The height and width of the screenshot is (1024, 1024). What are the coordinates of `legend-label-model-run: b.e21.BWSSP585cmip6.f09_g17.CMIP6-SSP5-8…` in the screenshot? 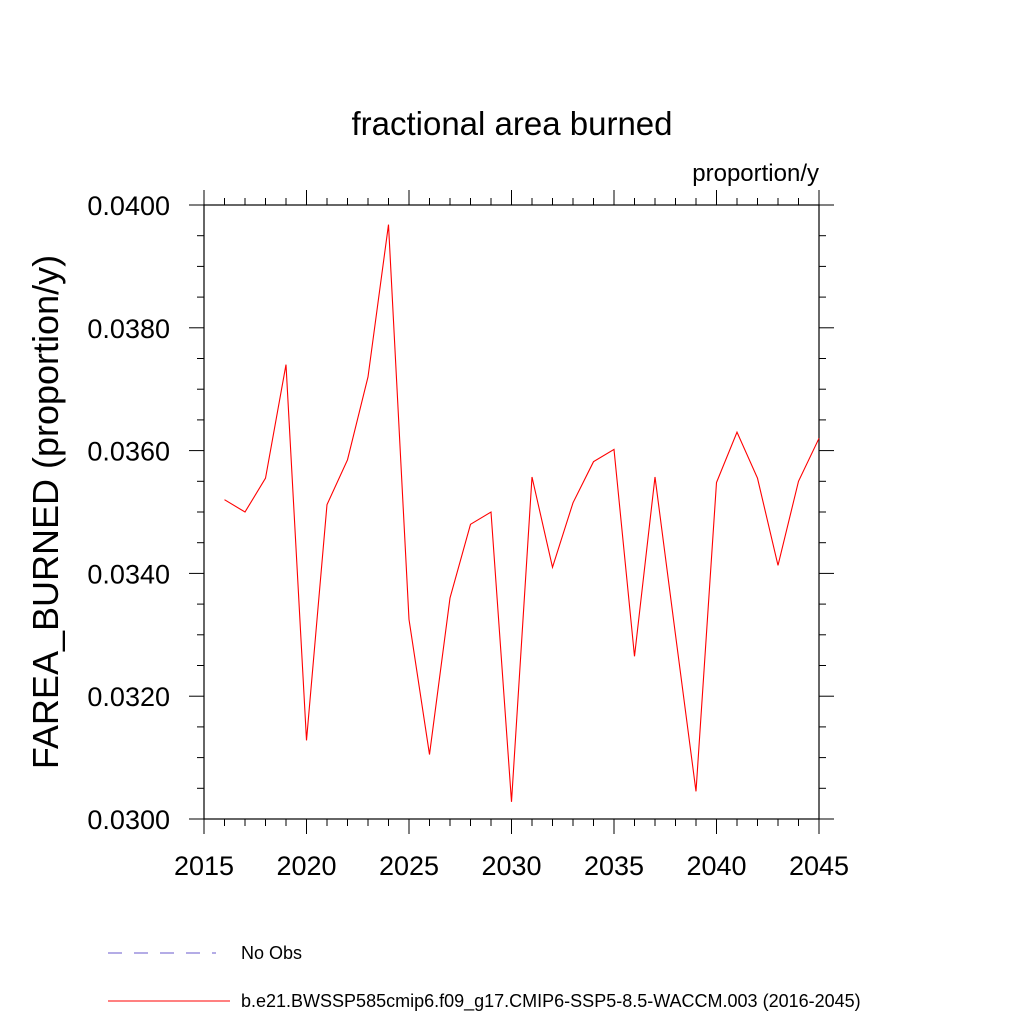 It's located at (551, 1001).